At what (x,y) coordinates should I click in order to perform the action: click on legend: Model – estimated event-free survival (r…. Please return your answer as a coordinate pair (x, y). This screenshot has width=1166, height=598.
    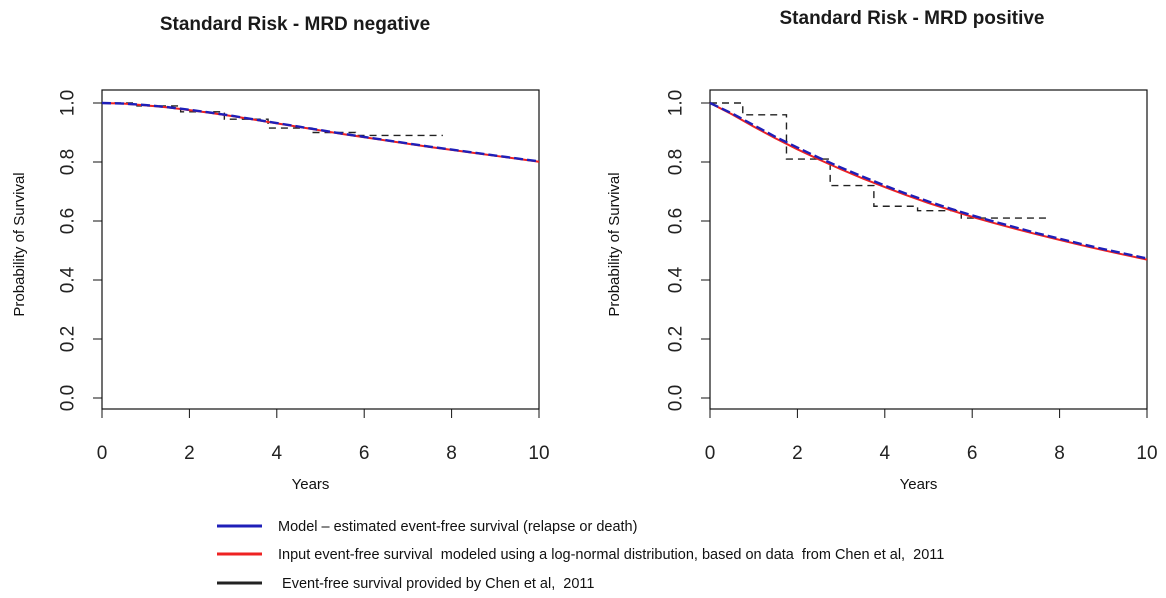
    Looking at the image, I should click on (580, 555).